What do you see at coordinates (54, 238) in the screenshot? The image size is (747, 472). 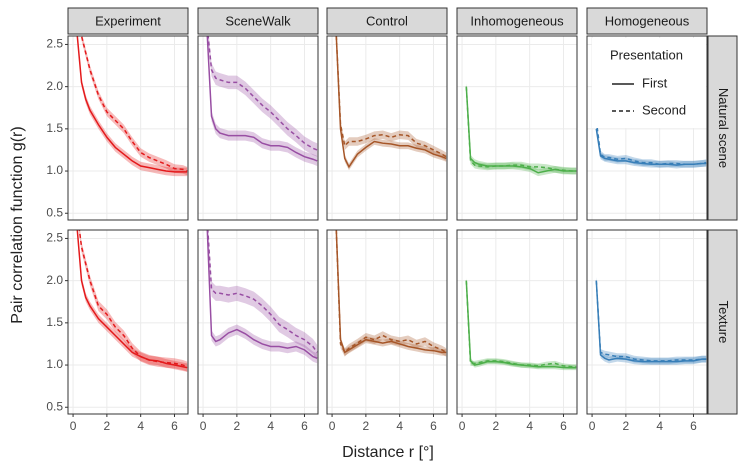 I see `y-tick-label: 2.5` at bounding box center [54, 238].